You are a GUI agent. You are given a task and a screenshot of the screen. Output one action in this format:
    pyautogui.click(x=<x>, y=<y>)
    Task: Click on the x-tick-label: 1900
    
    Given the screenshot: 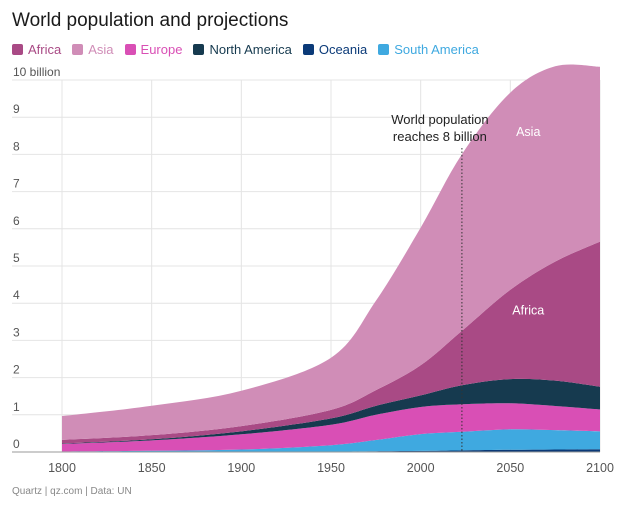 What is the action you would take?
    pyautogui.click(x=241, y=468)
    